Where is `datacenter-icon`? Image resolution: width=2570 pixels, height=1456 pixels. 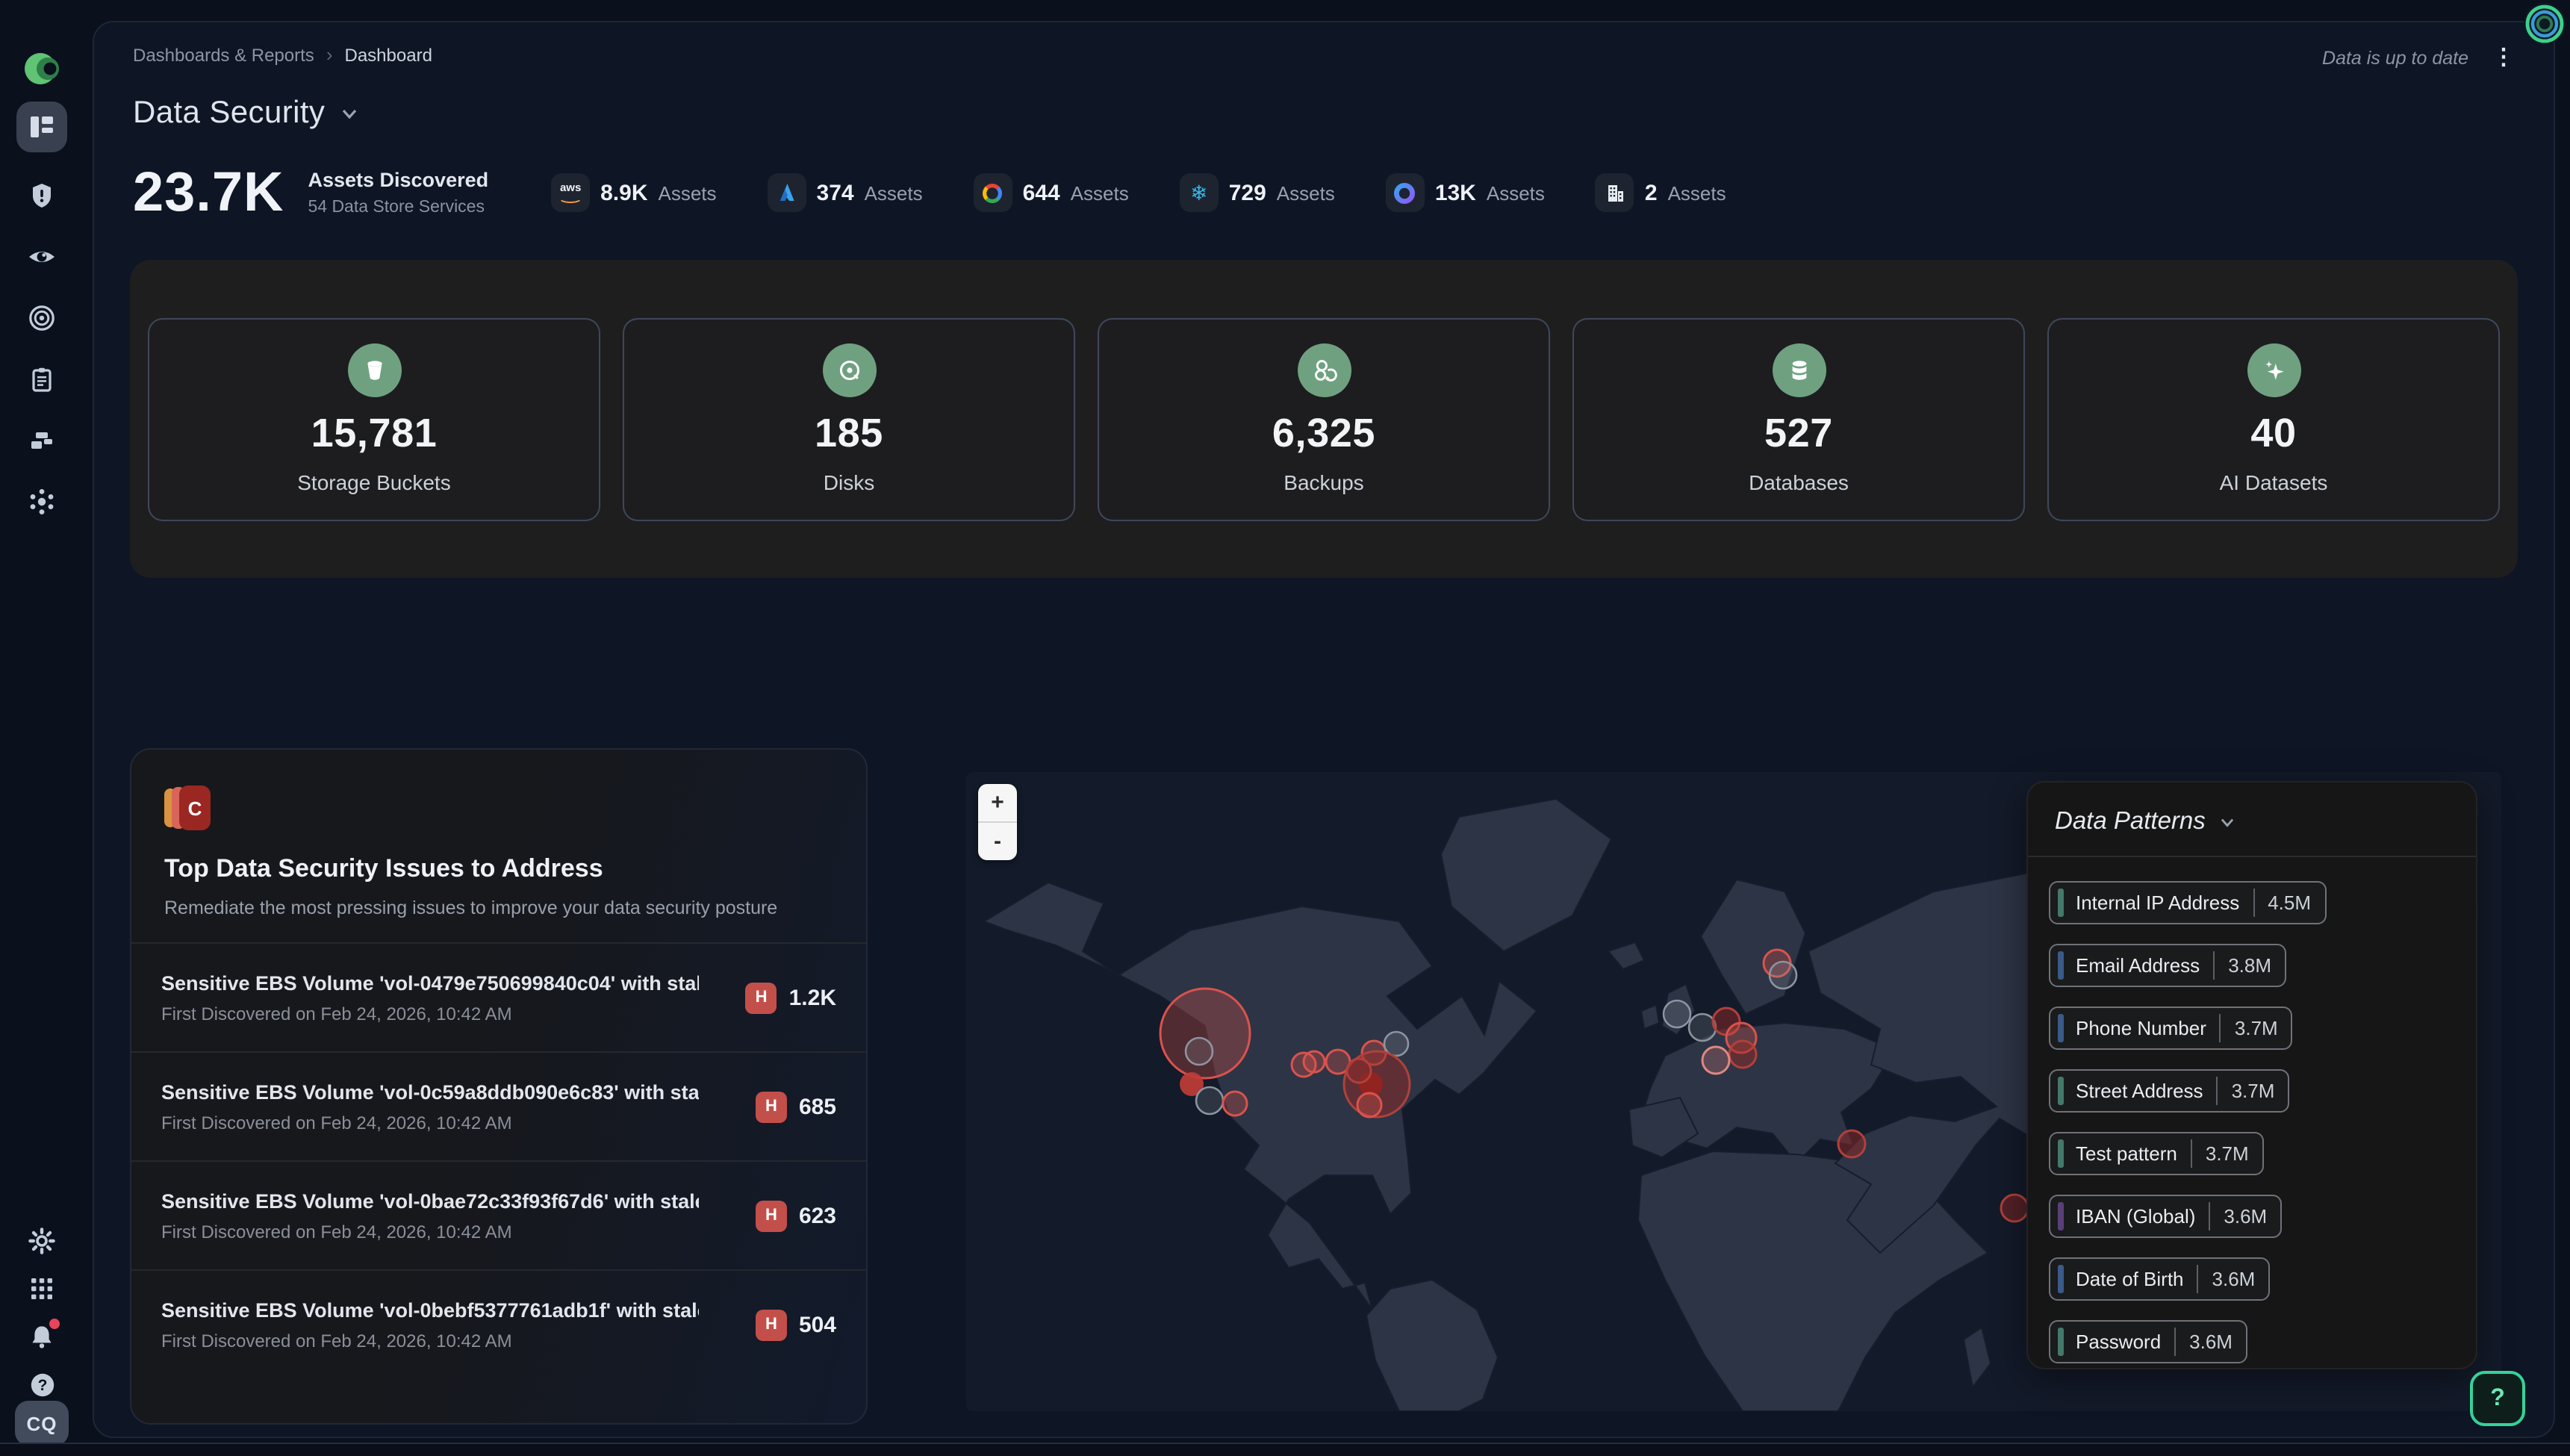
datacenter-icon is located at coordinates (1614, 192).